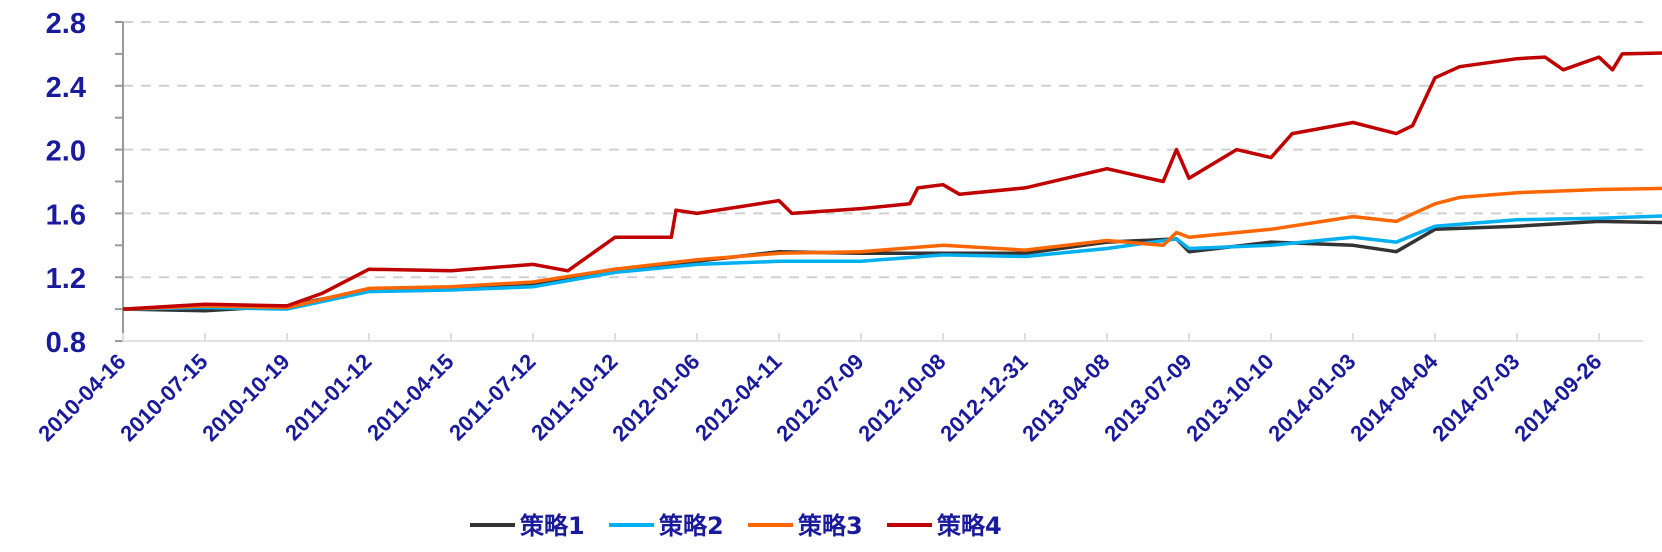  I want to click on y-axis-ticks: 0.8 1.2 1.6 2.0 2.4 2.8, so click(84, 183).